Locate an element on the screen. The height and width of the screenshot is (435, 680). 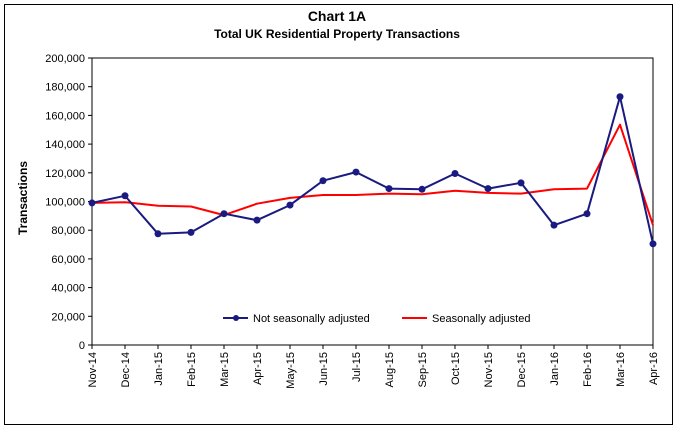
y-tick-label: 20,000 is located at coordinates (68, 317).